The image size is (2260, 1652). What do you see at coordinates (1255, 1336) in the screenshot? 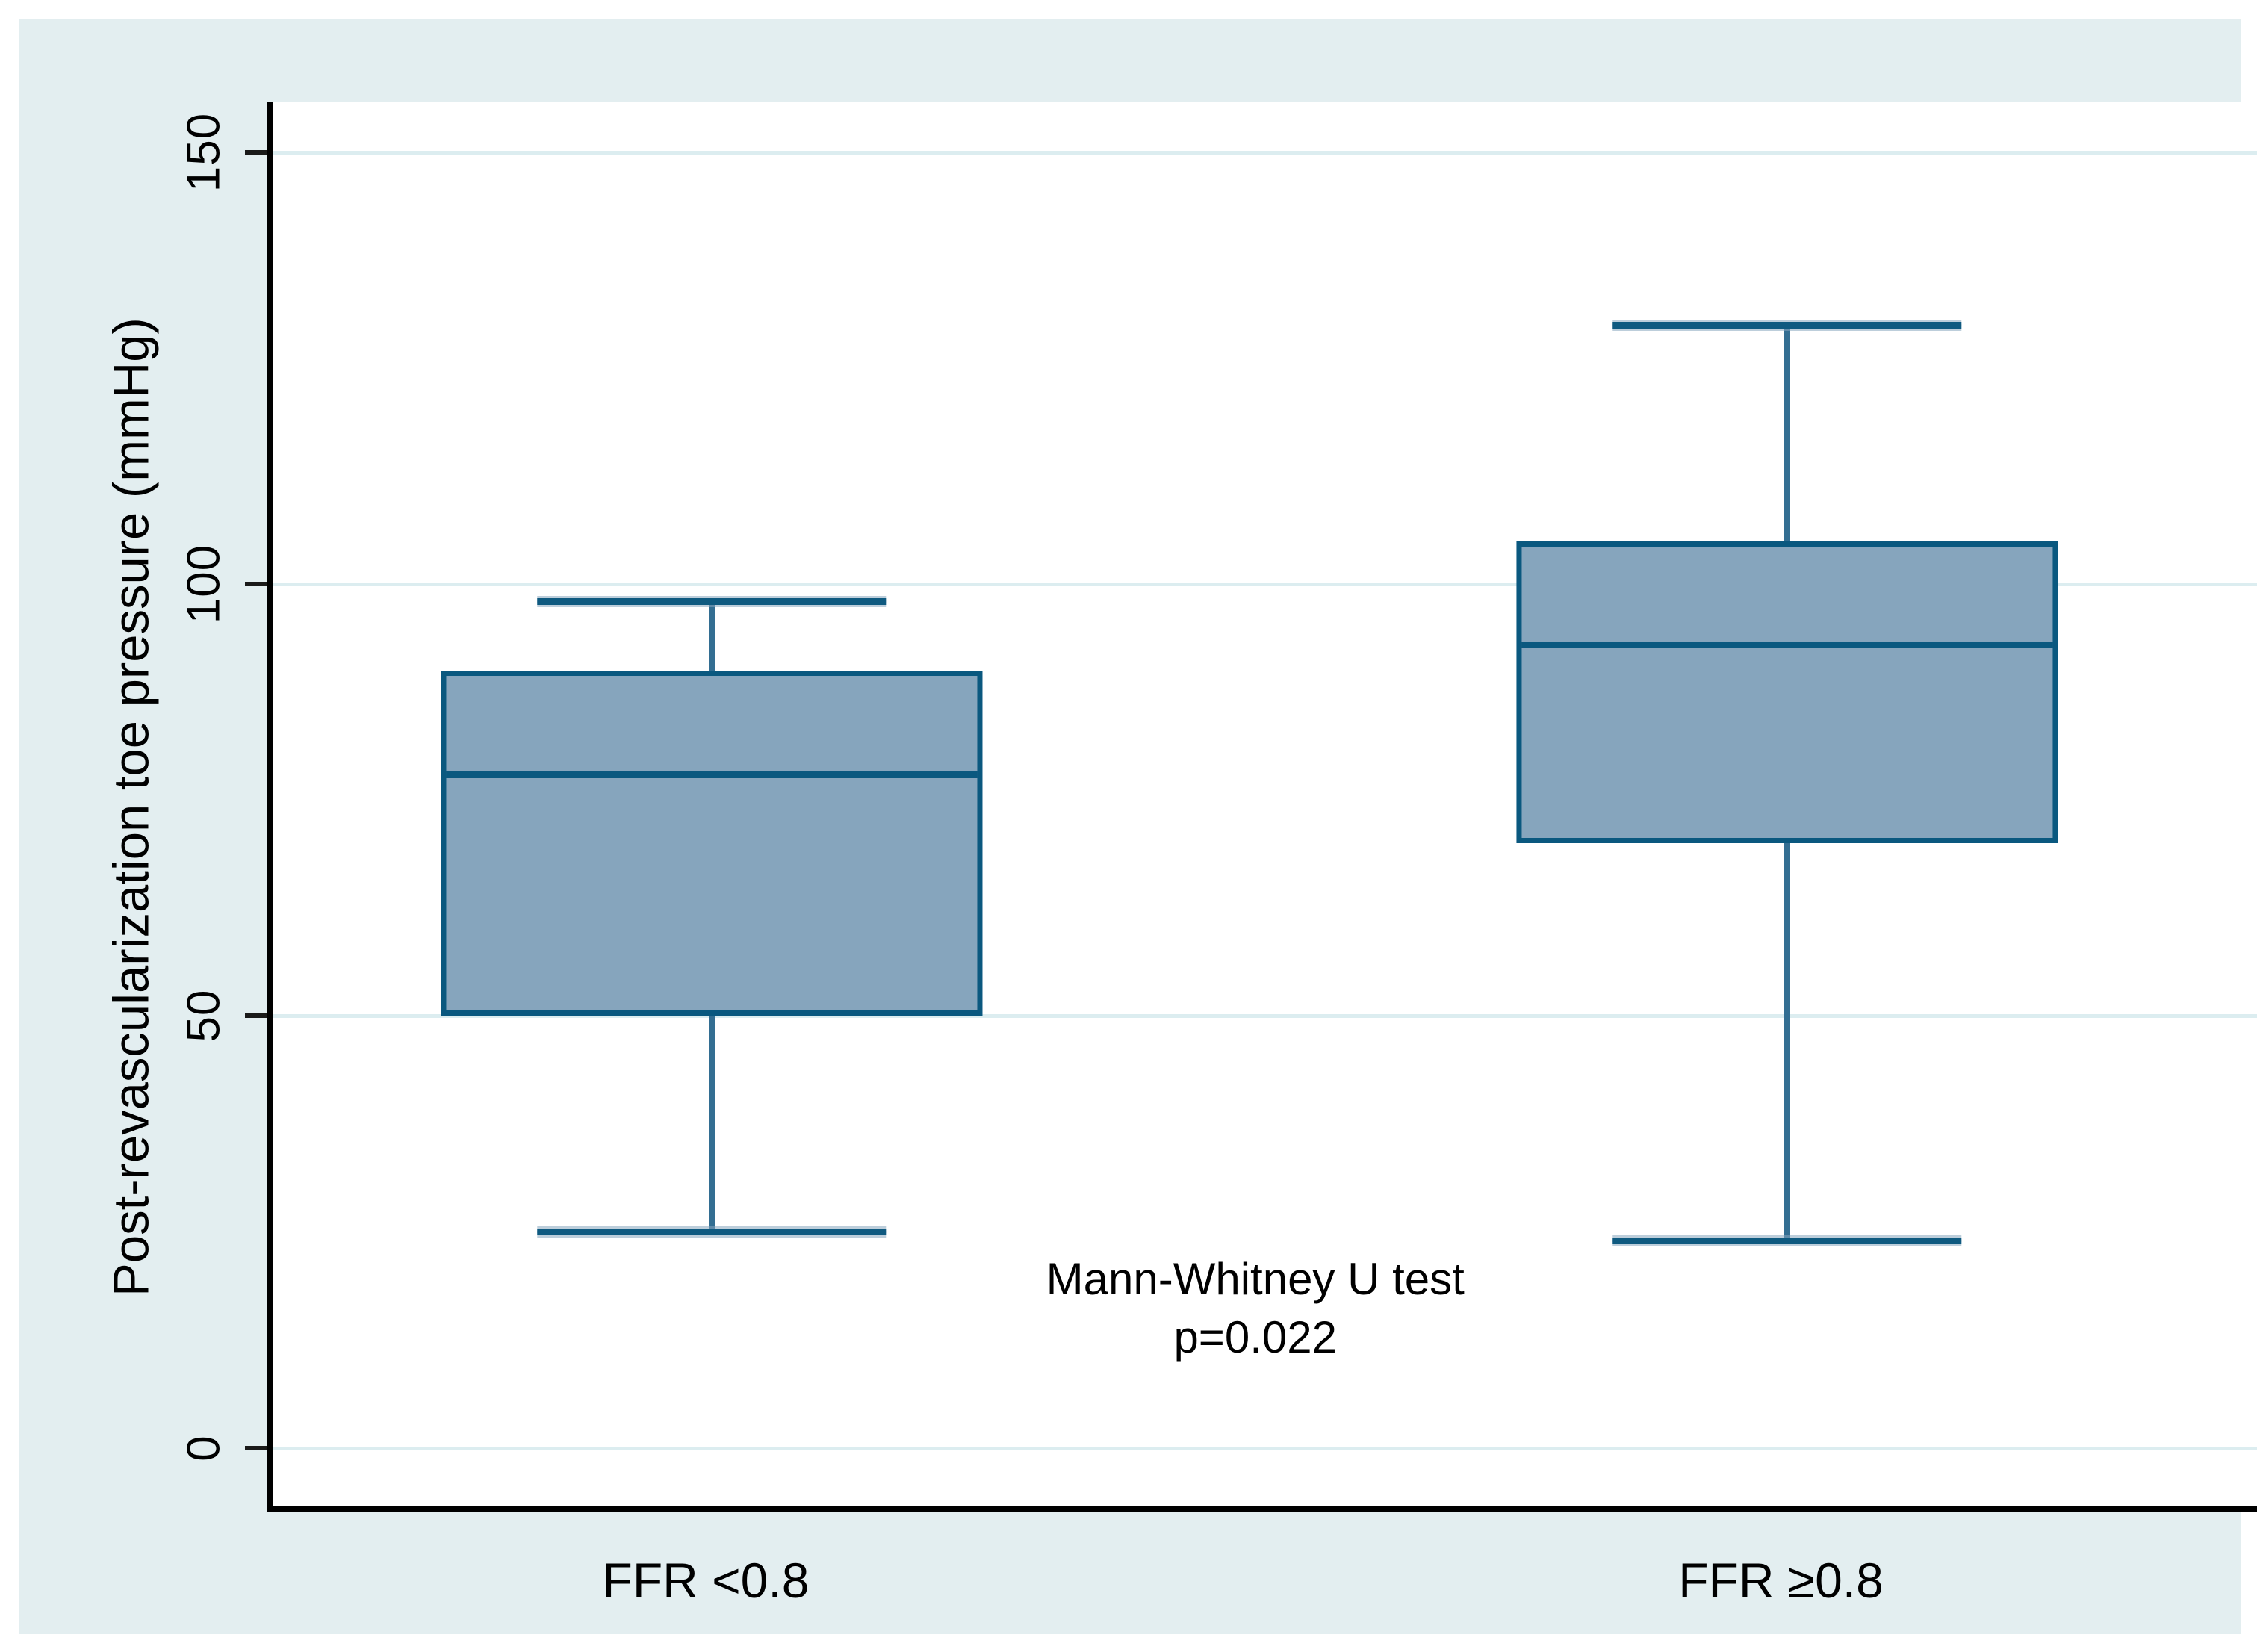
I see `annotation-line-2: p=0.022` at bounding box center [1255, 1336].